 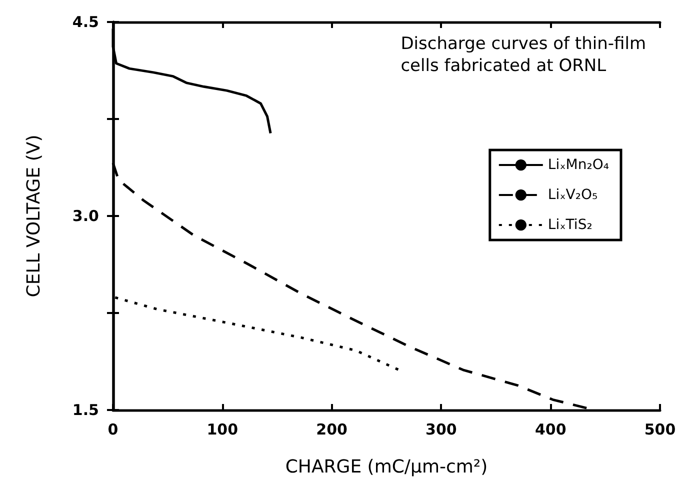 I want to click on y-tick-label: 3.0, so click(x=85, y=216).